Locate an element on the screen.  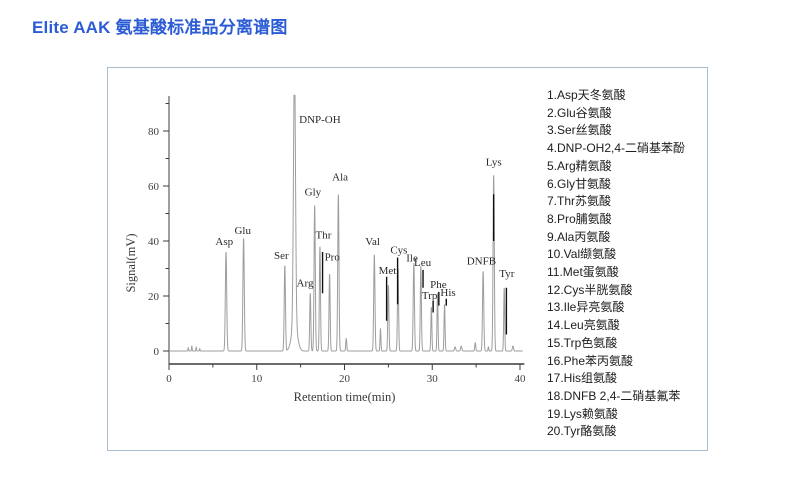
legend-item: 2.Glu谷氨酸 is located at coordinates (579, 112).